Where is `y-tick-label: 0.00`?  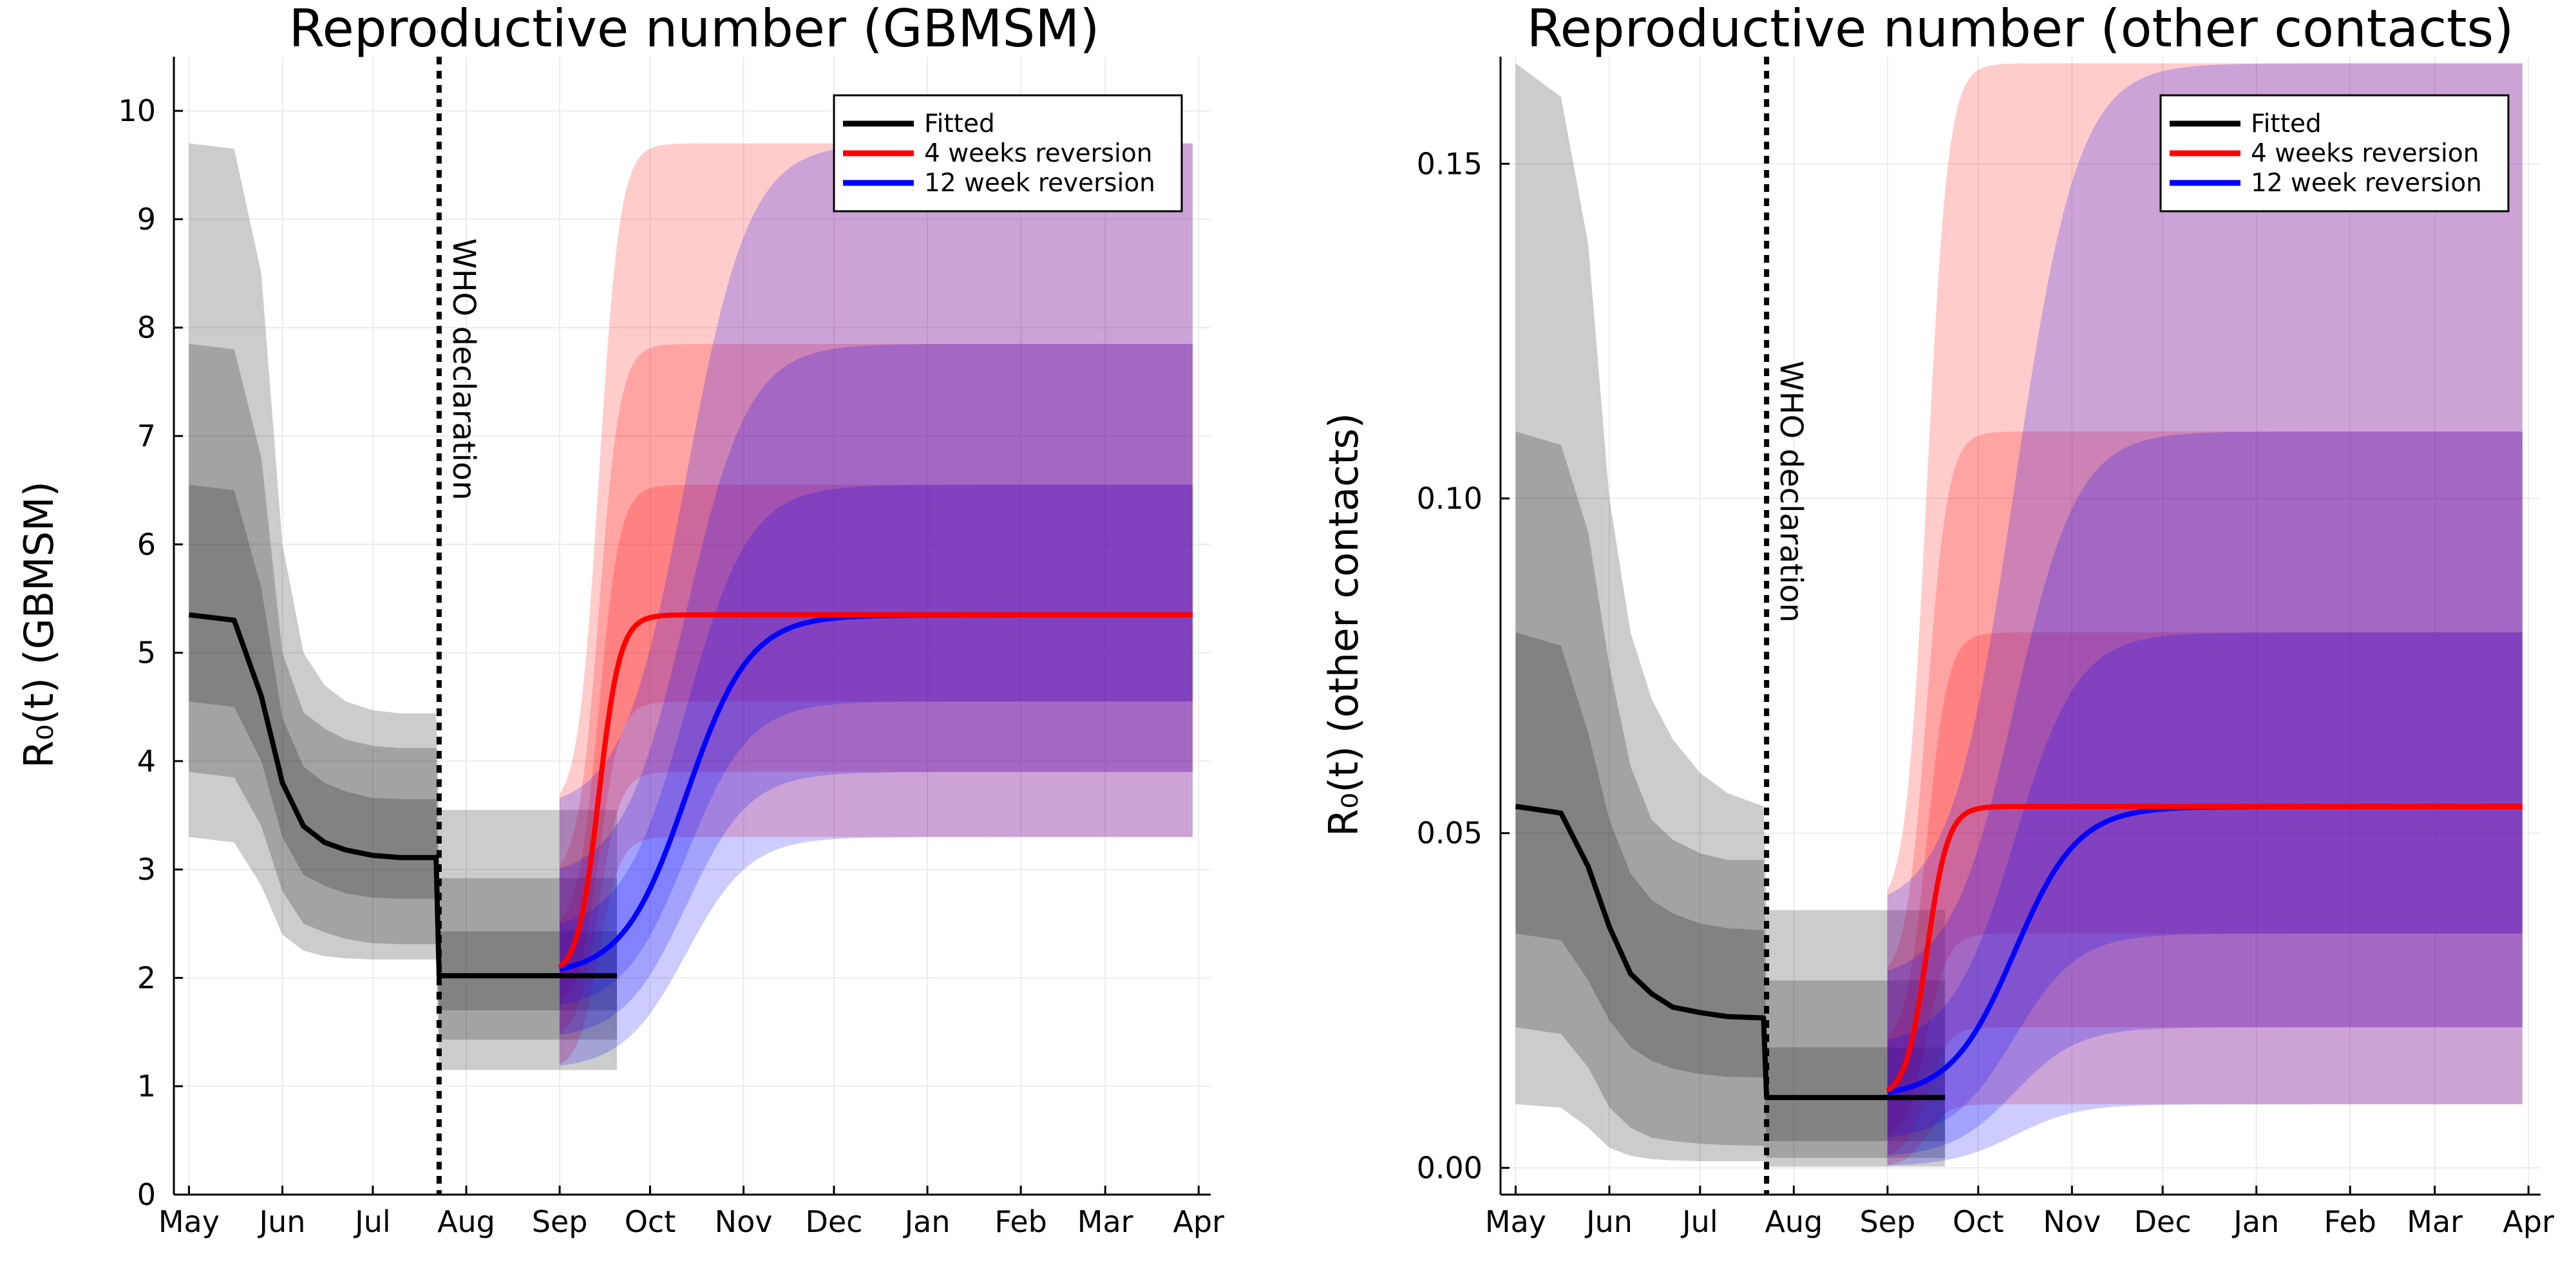 y-tick-label: 0.00 is located at coordinates (1449, 1167).